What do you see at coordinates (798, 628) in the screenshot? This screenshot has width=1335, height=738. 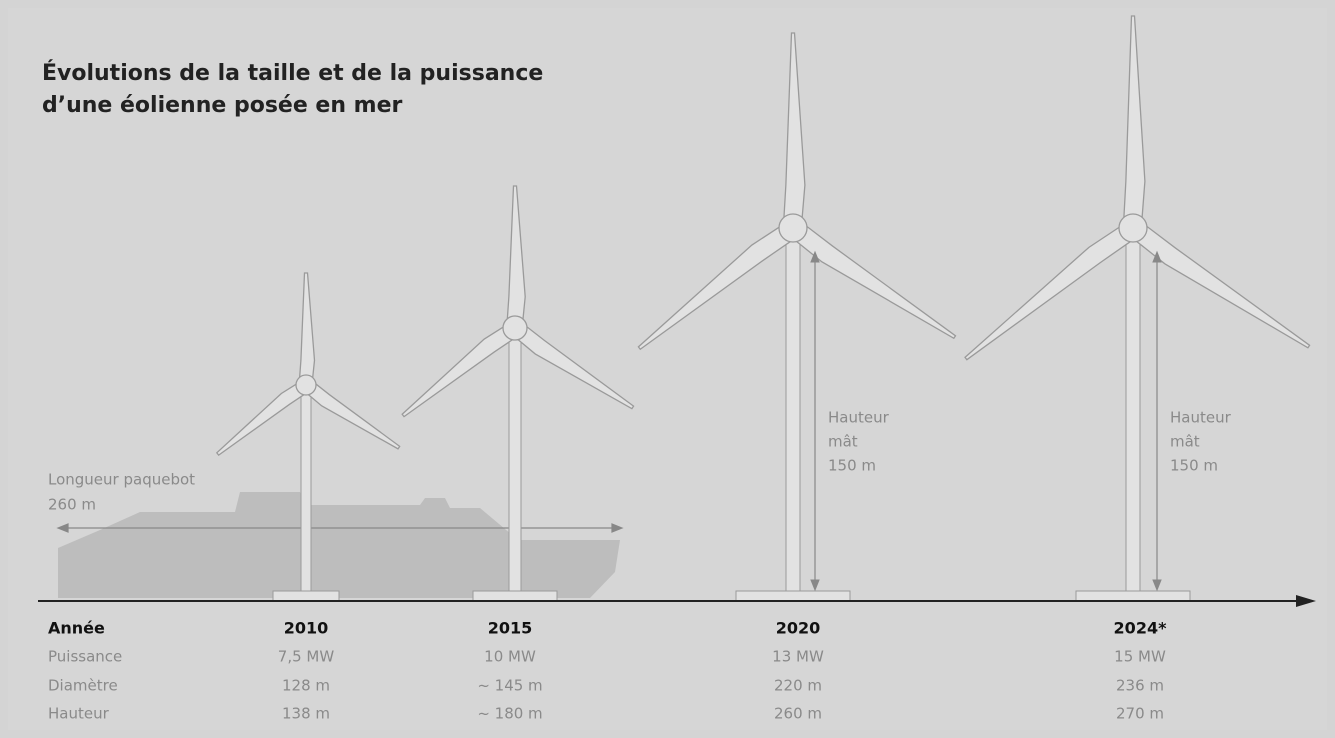 I see `turbine-year: 2020` at bounding box center [798, 628].